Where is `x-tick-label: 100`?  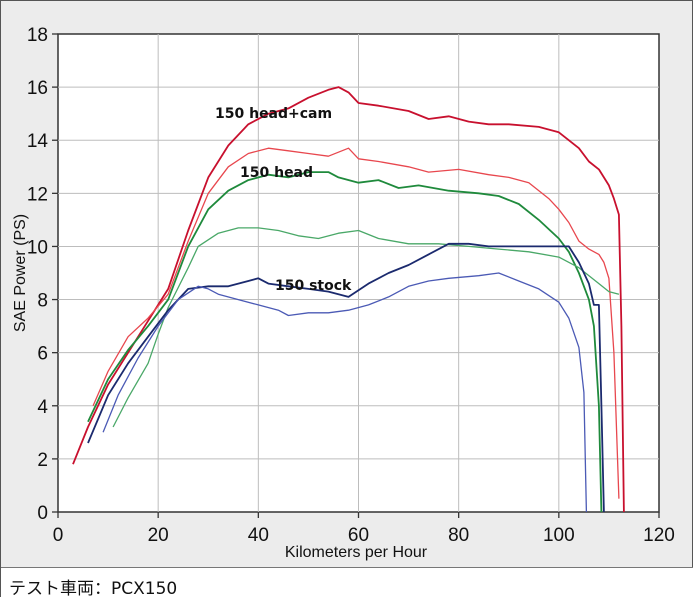 x-tick-label: 100 is located at coordinates (559, 535).